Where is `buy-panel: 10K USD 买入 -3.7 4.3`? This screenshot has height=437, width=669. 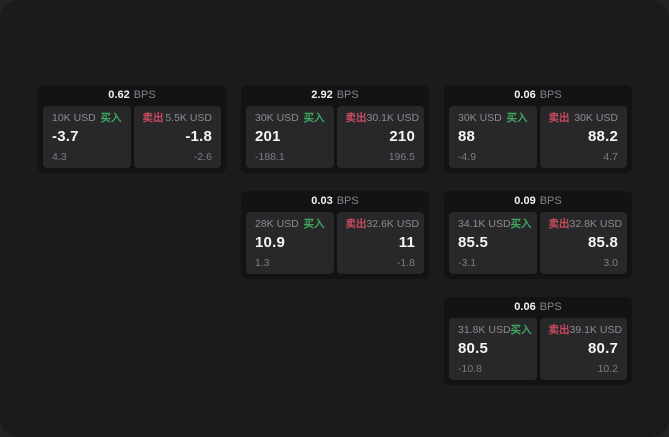
buy-panel: 10K USD 买入 -3.7 4.3 is located at coordinates (87, 137).